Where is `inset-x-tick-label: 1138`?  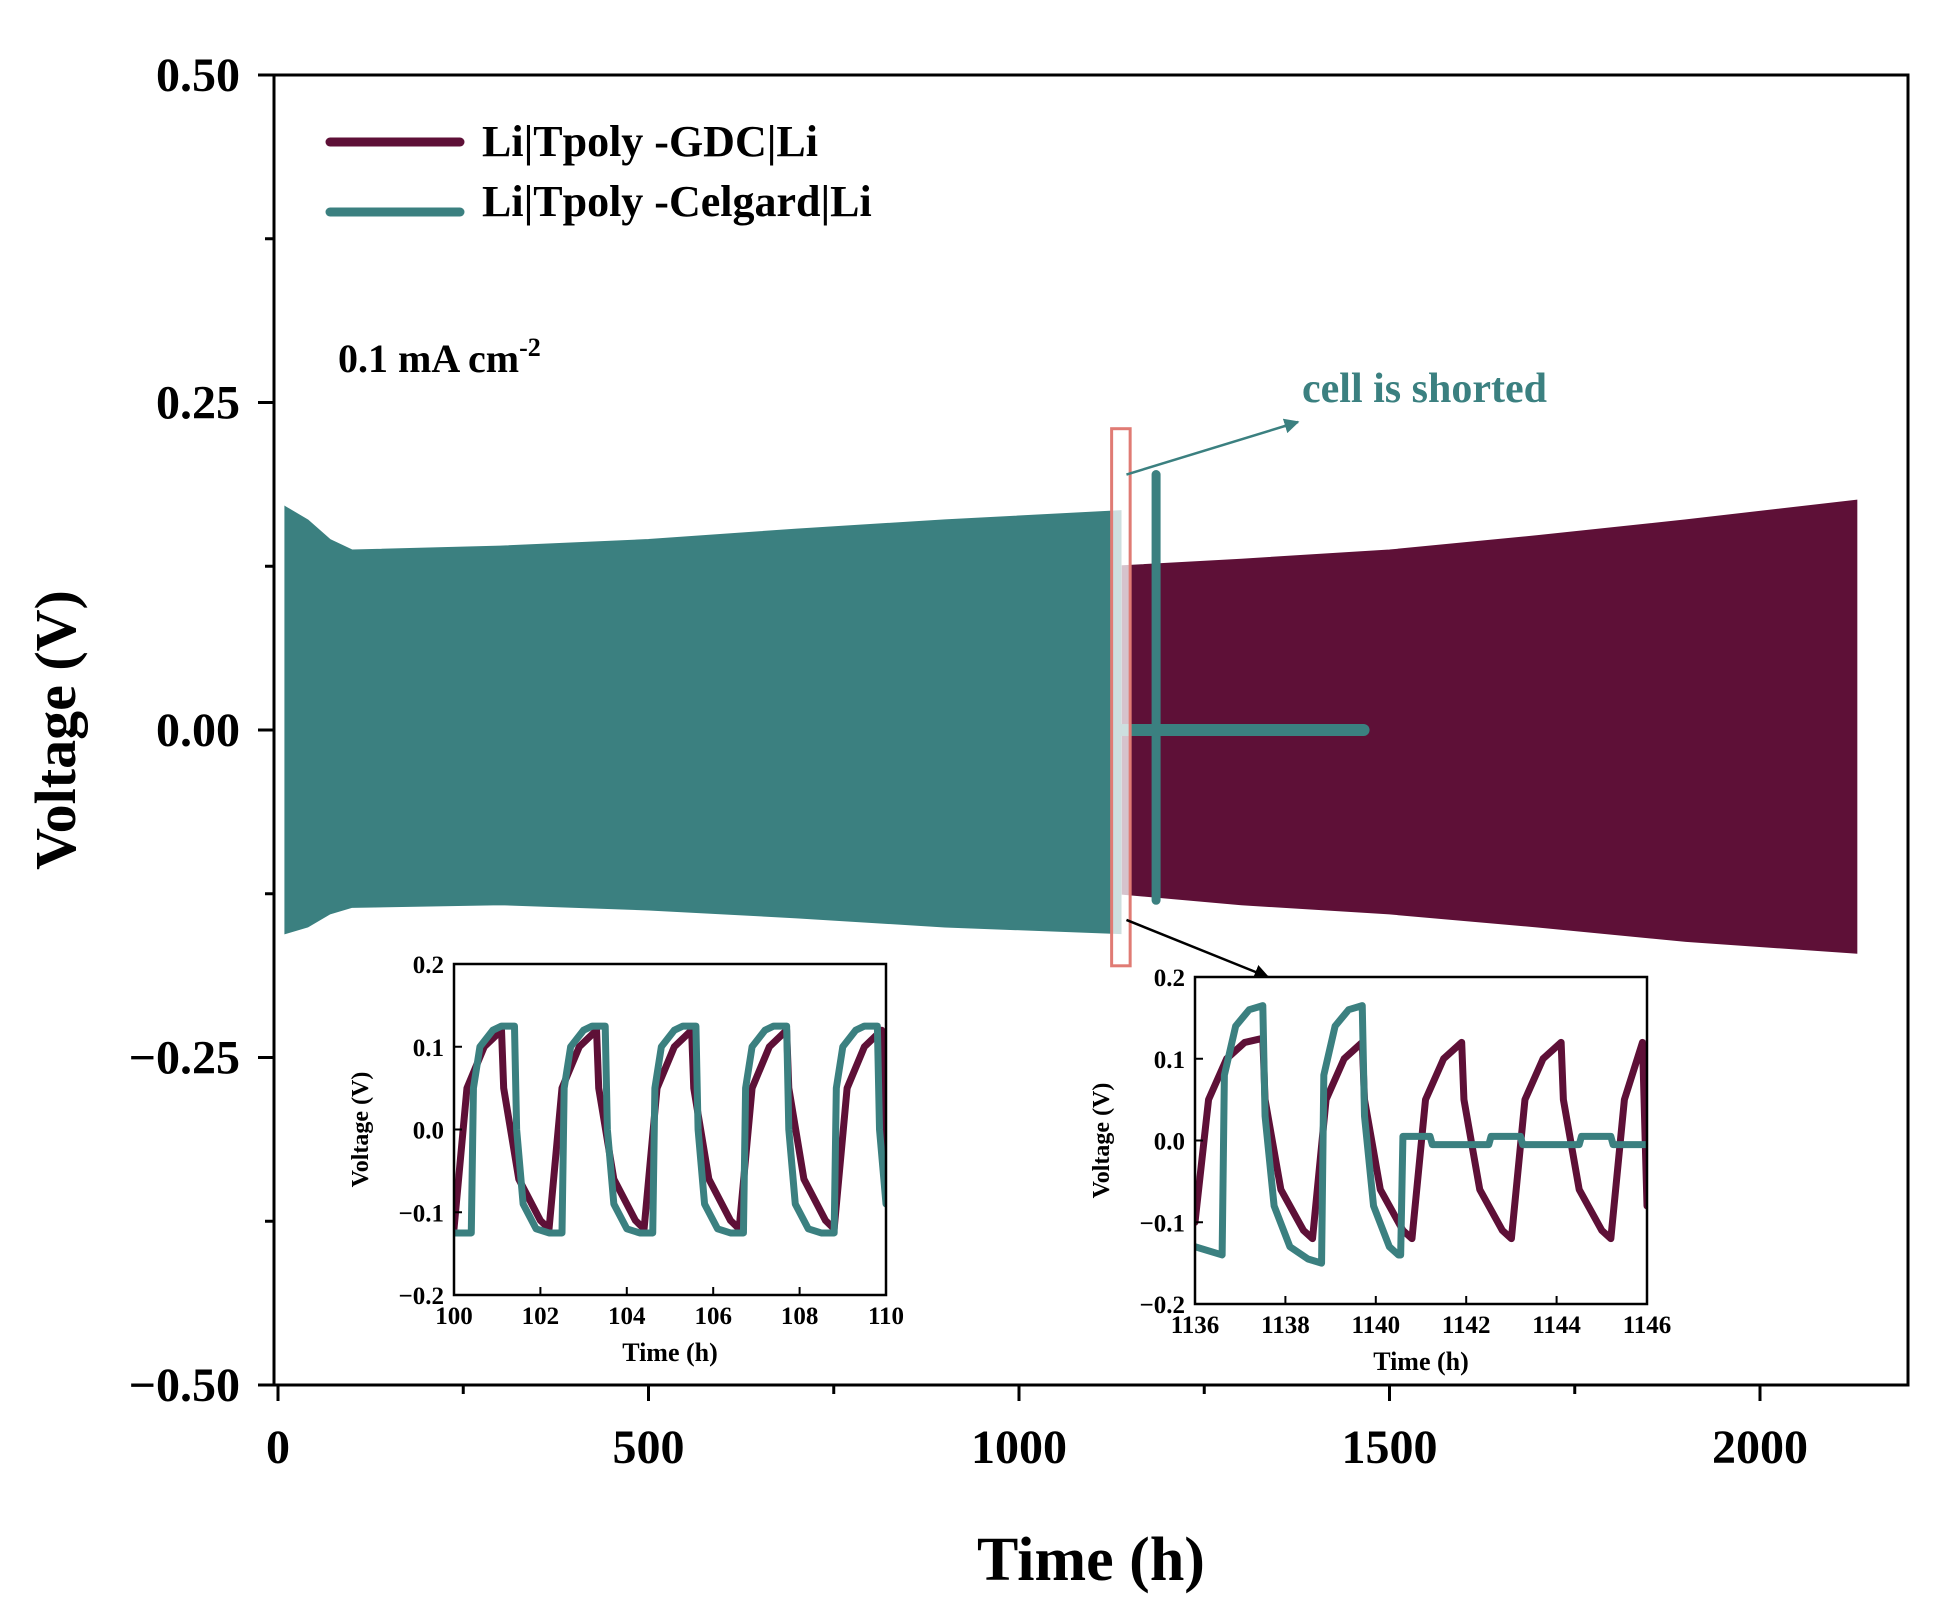
inset-x-tick-label: 1138 is located at coordinates (1285, 1325).